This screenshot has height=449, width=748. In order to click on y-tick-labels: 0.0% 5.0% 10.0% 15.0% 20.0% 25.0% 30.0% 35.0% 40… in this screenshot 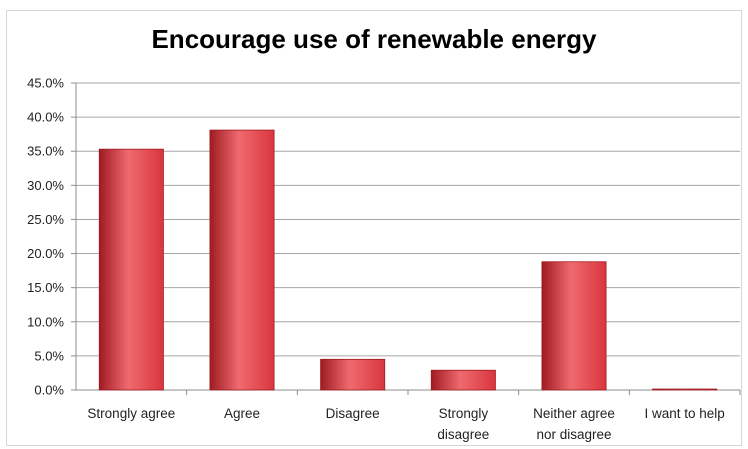, I will do `click(45, 237)`.